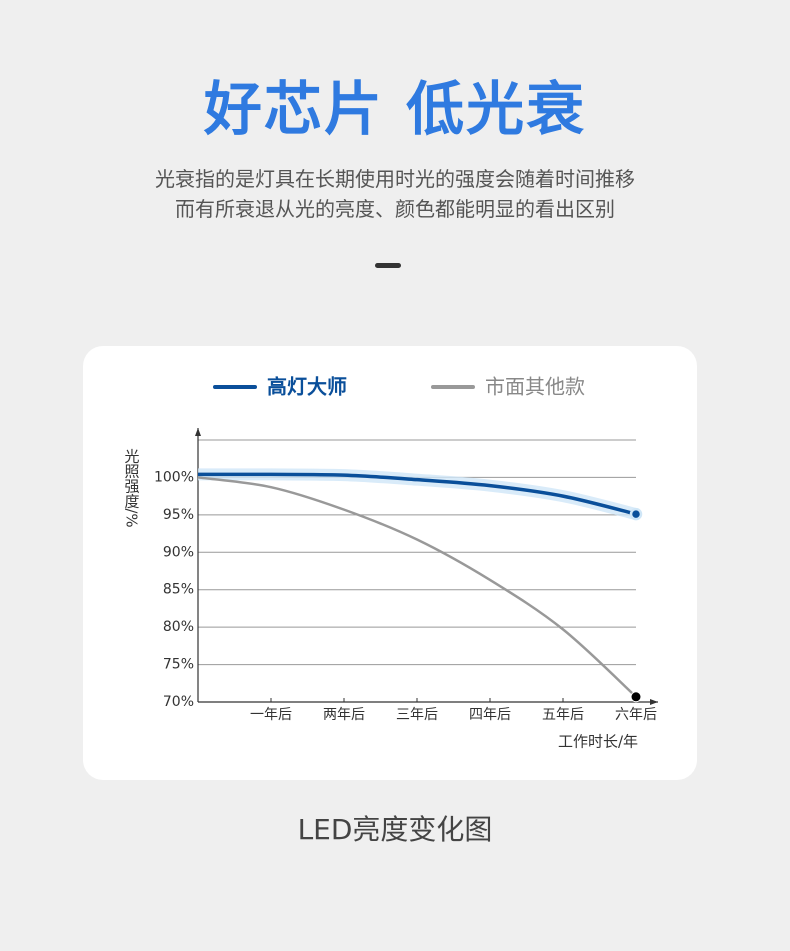 The width and height of the screenshot is (790, 951). I want to click on legend-label: 市面其他款, so click(535, 387).